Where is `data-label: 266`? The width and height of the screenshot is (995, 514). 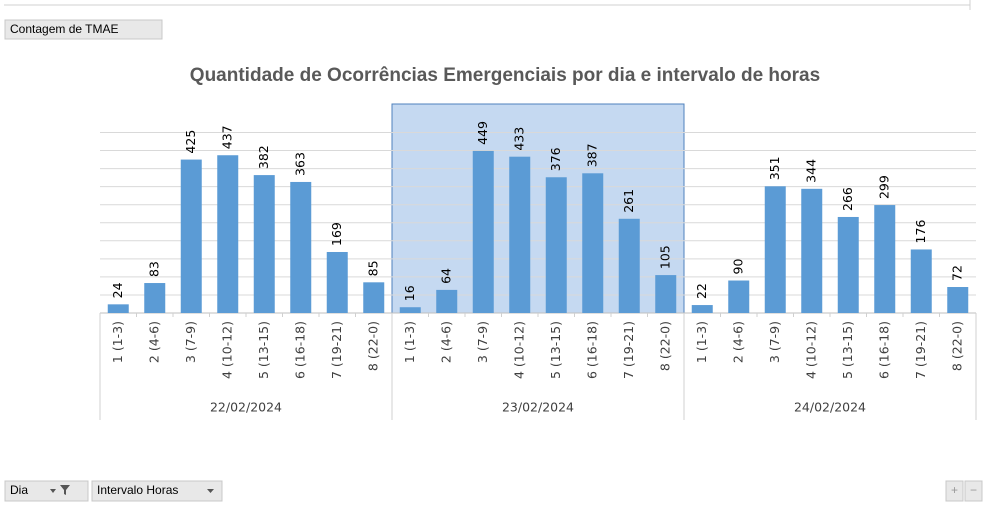 data-label: 266 is located at coordinates (847, 199).